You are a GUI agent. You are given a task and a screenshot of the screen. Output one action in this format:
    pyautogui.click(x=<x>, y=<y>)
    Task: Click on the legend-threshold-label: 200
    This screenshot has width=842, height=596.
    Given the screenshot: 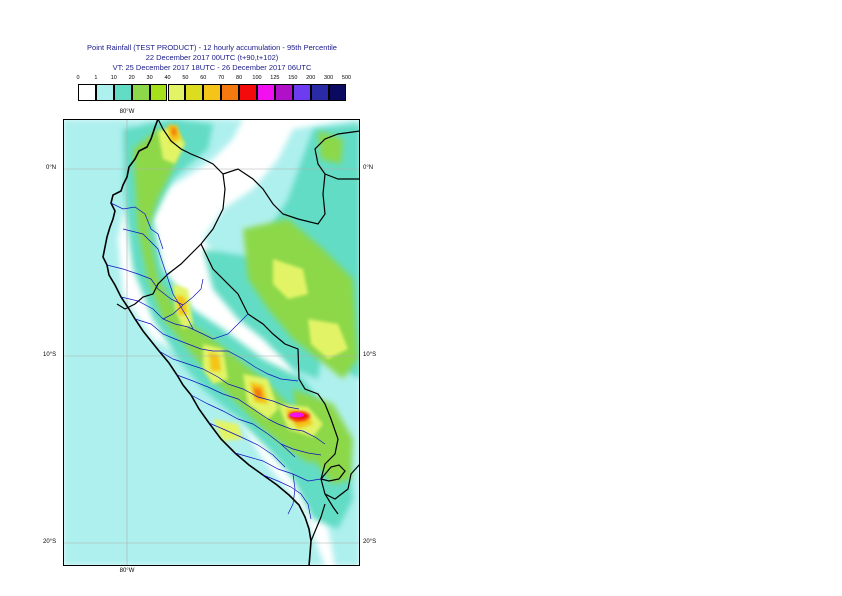 What is the action you would take?
    pyautogui.click(x=311, y=78)
    